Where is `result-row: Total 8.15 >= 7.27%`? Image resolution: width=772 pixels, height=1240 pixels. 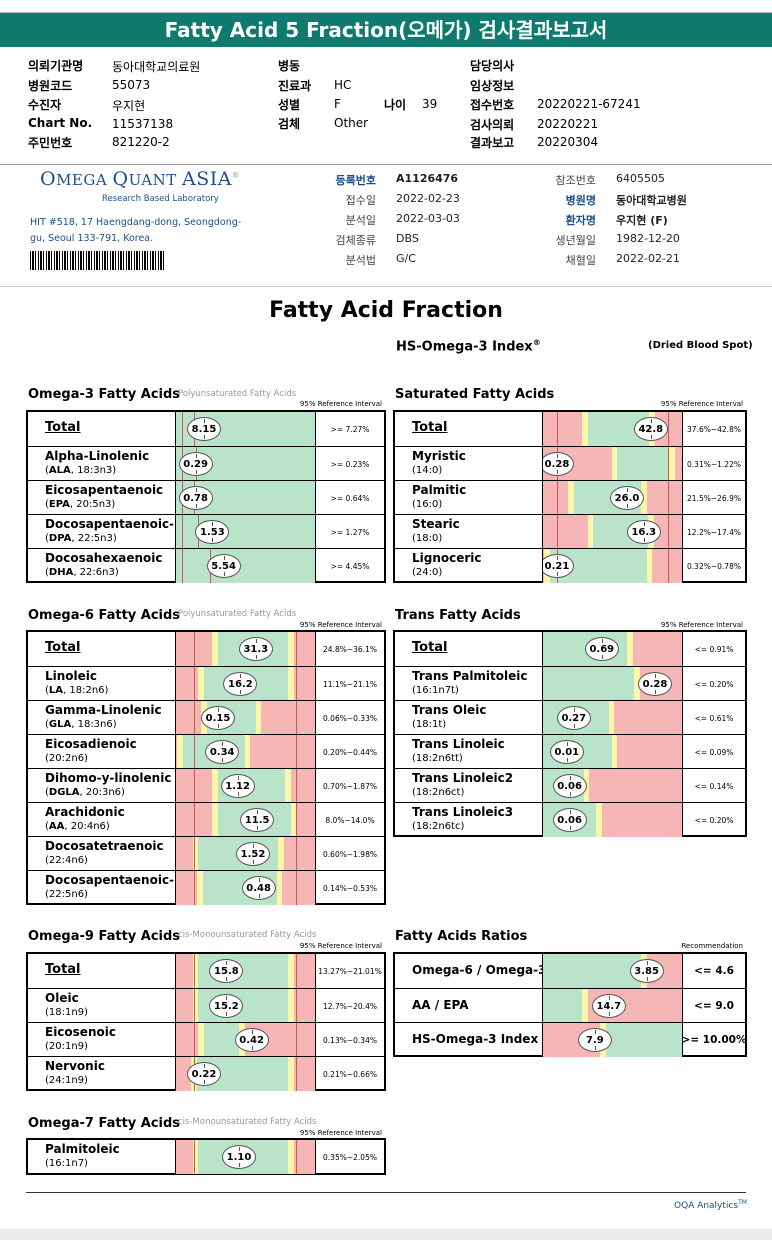 result-row: Total 8.15 >= 7.27% is located at coordinates (206, 429).